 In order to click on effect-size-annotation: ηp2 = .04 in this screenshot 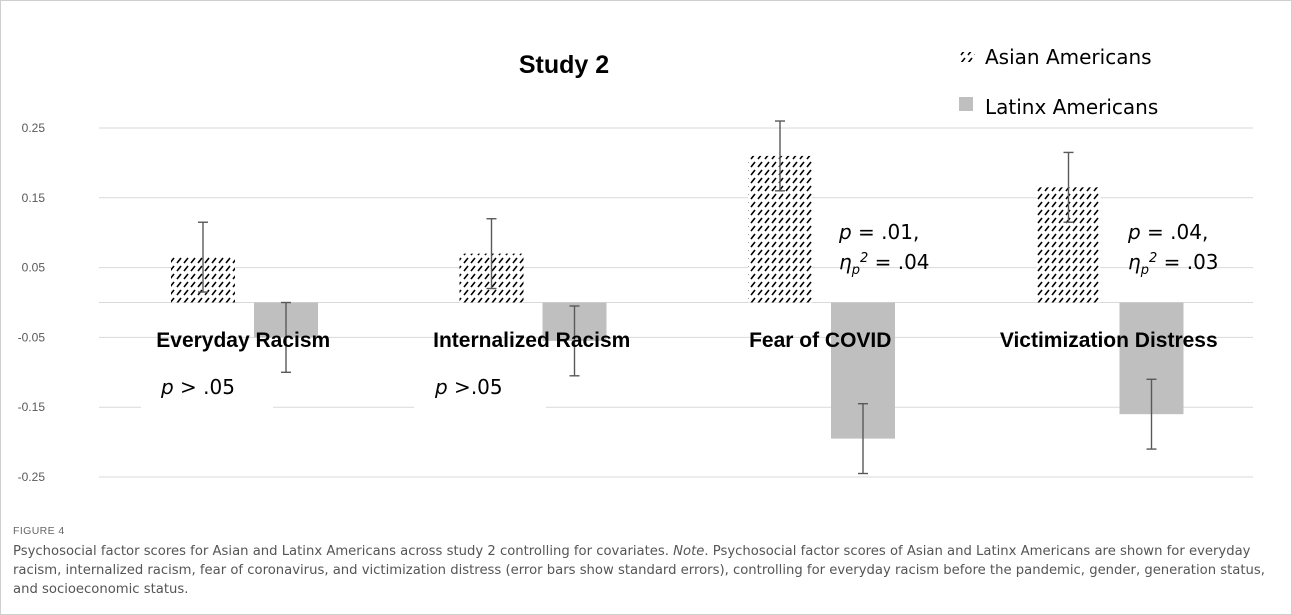, I will do `click(884, 264)`.